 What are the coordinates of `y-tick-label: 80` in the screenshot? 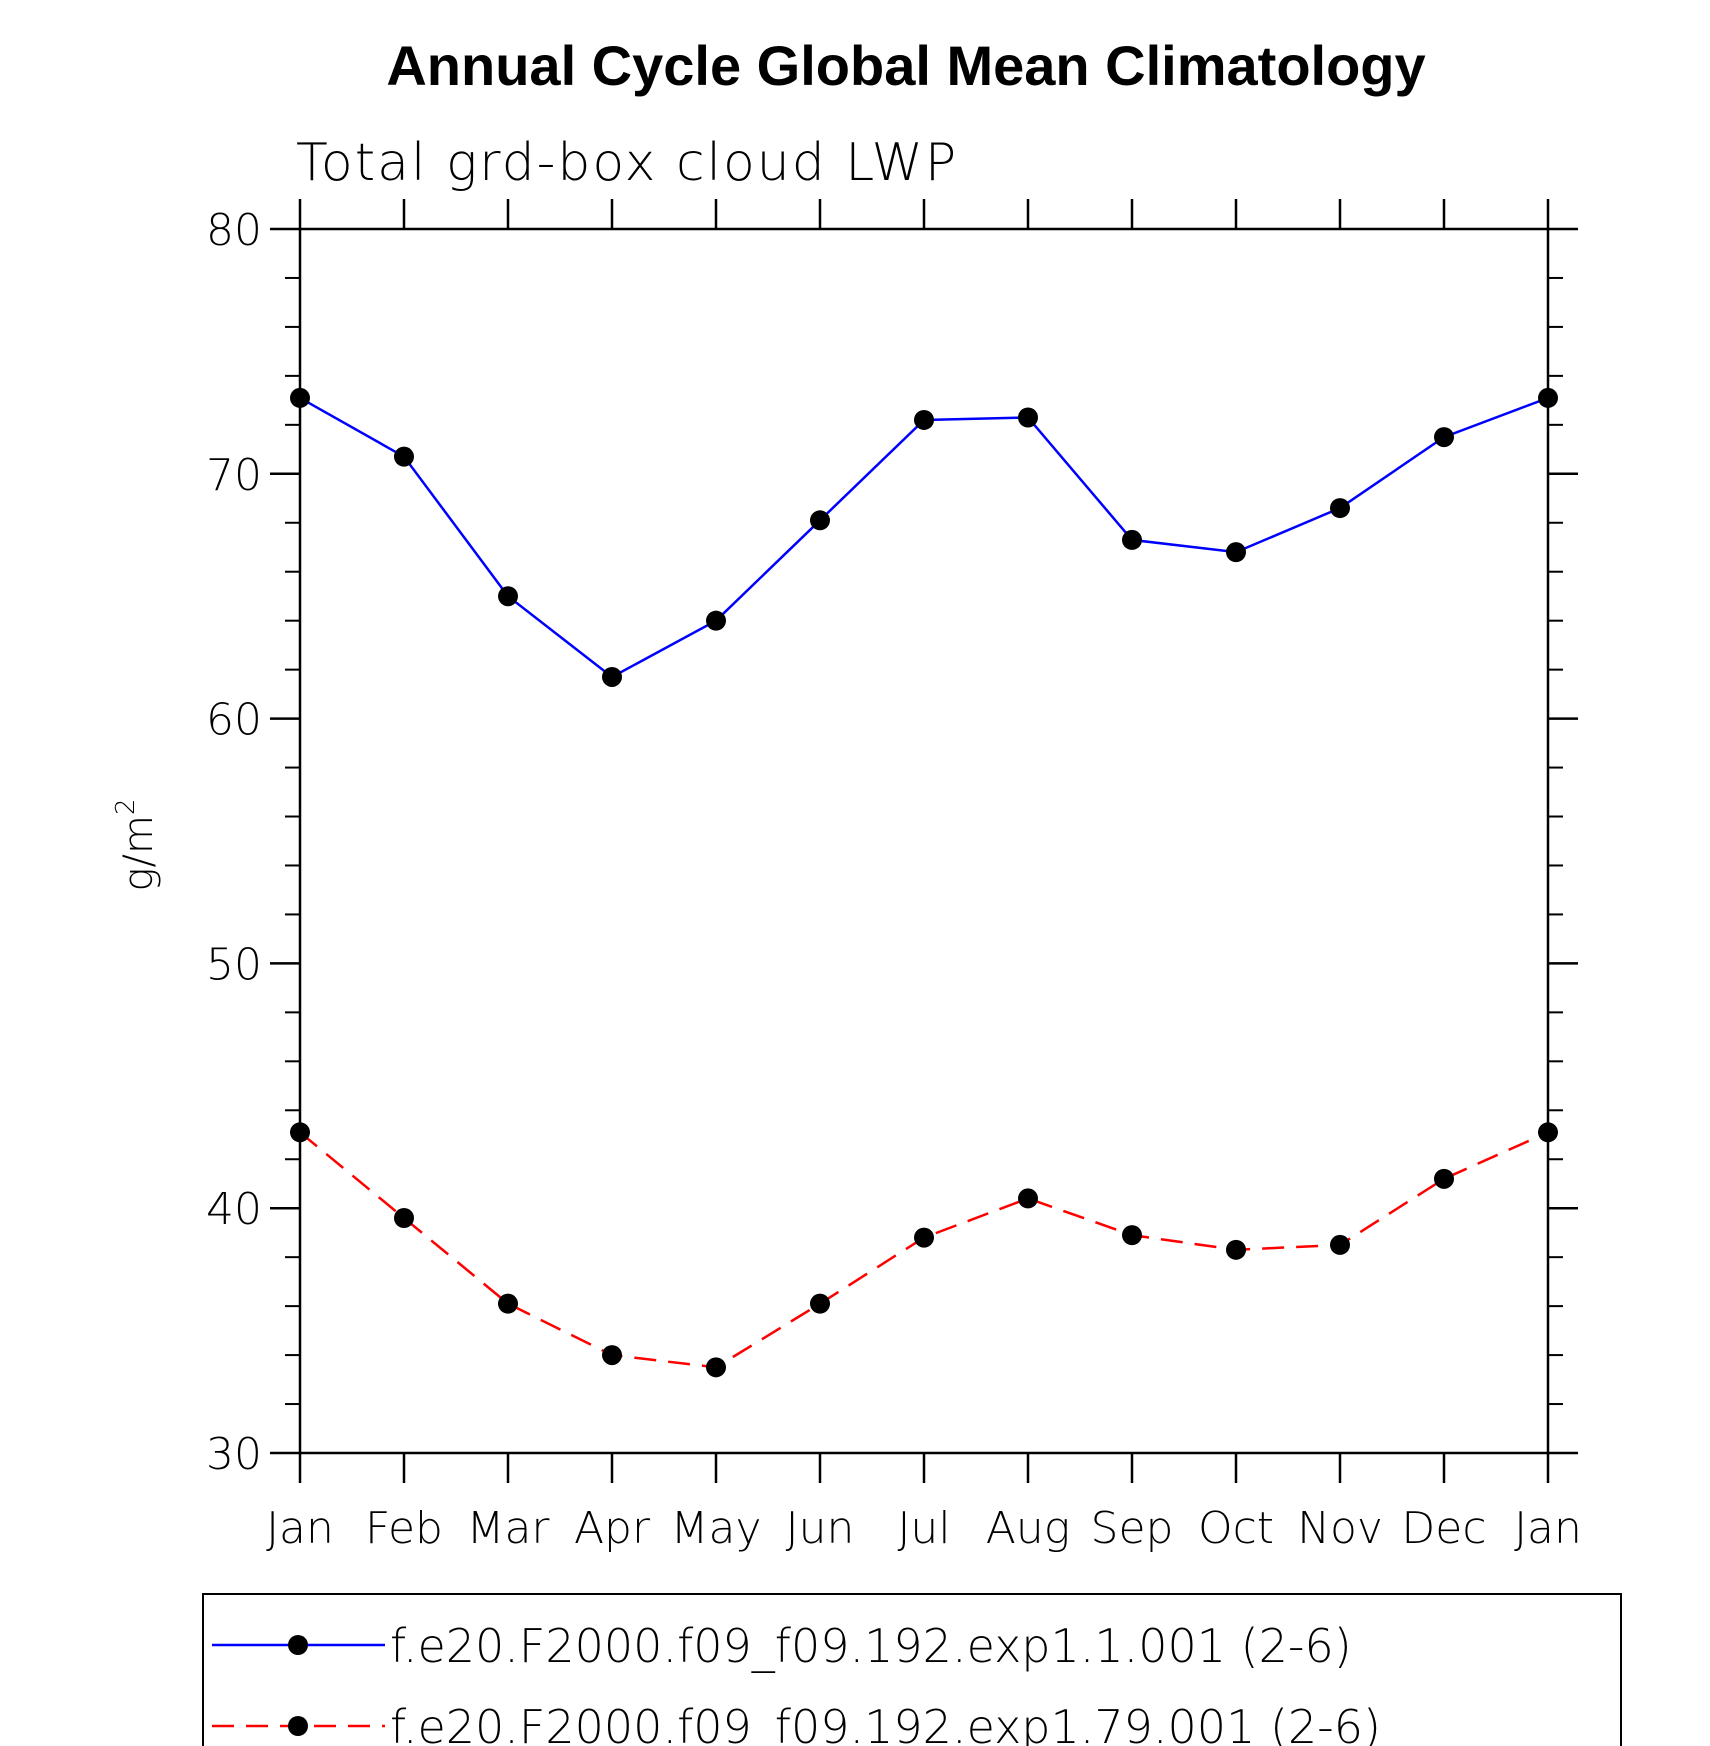 It's located at (234, 230).